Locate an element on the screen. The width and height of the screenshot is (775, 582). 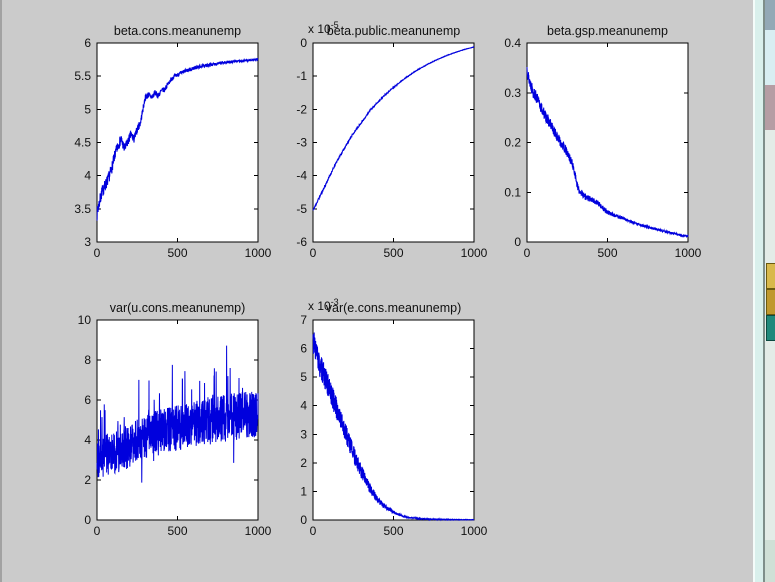
exponent-power: -3 is located at coordinates (334, 302).